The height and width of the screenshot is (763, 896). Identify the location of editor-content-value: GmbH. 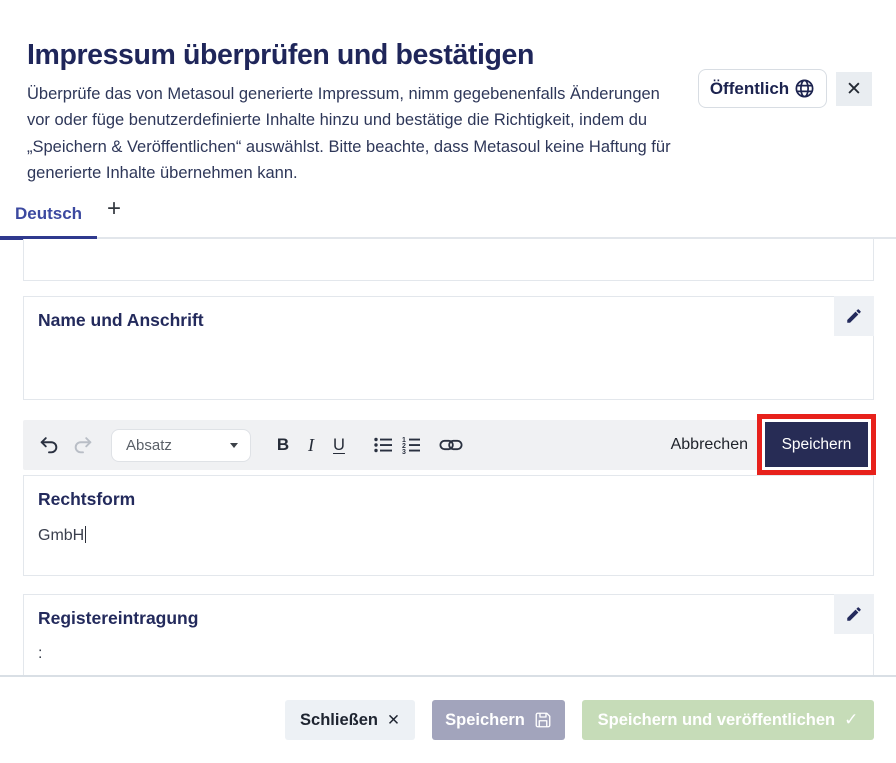
(62, 535).